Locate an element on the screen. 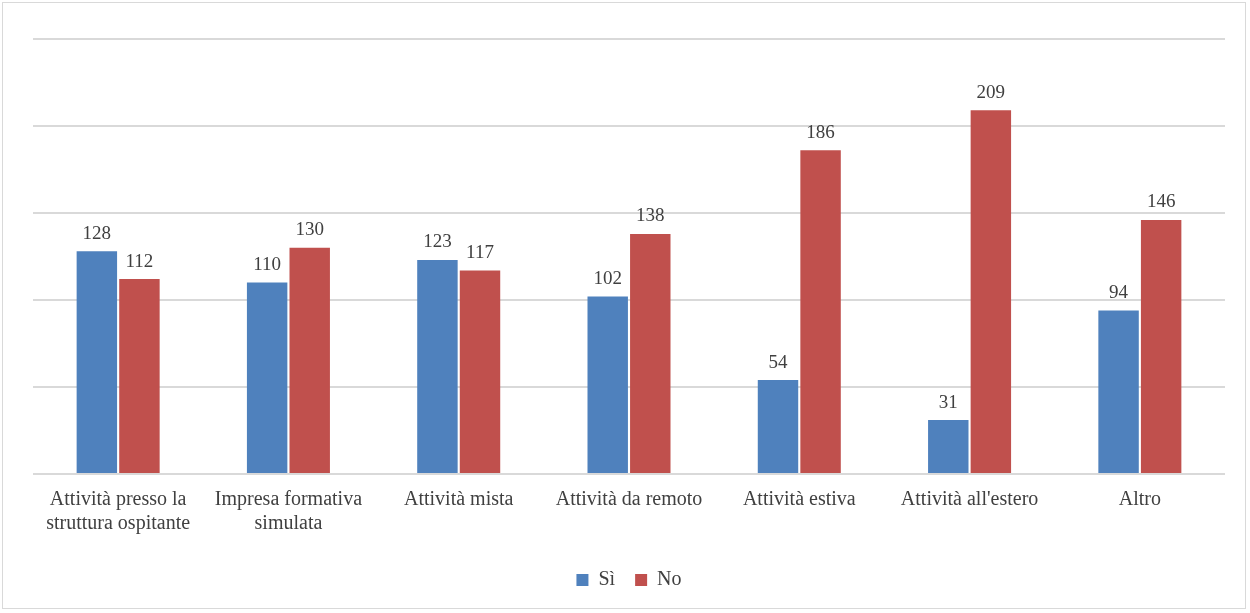 This screenshot has width=1250, height=613. data-label: 110 is located at coordinates (267, 264).